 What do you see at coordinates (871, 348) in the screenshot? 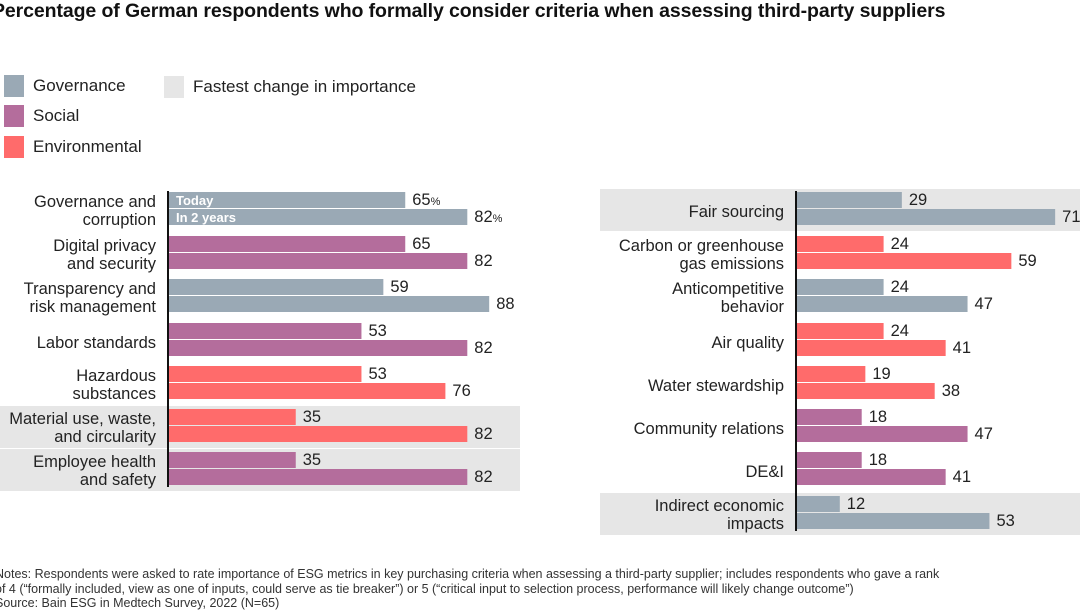
I see `bar-in-2-years-p2-row4` at bounding box center [871, 348].